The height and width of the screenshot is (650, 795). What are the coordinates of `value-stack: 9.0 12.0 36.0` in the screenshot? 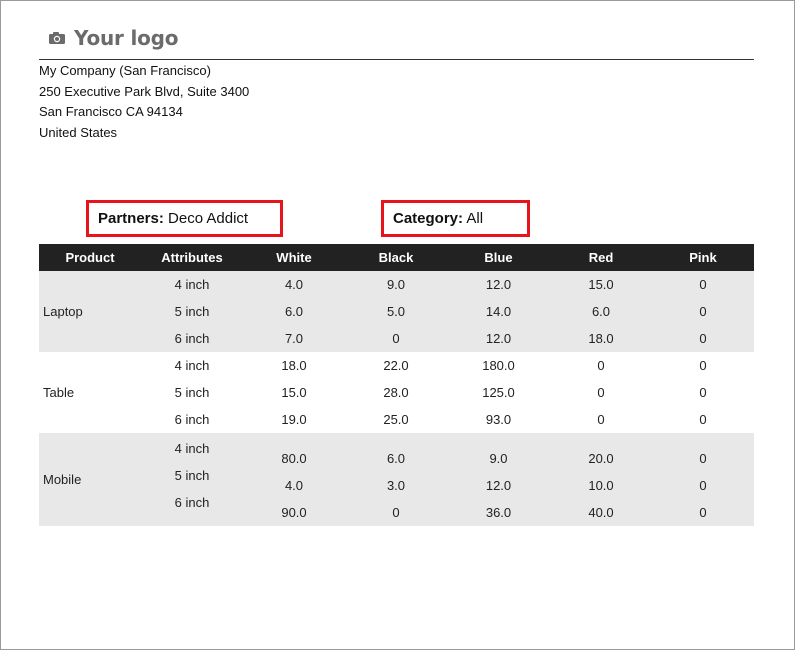 It's located at (498, 479).